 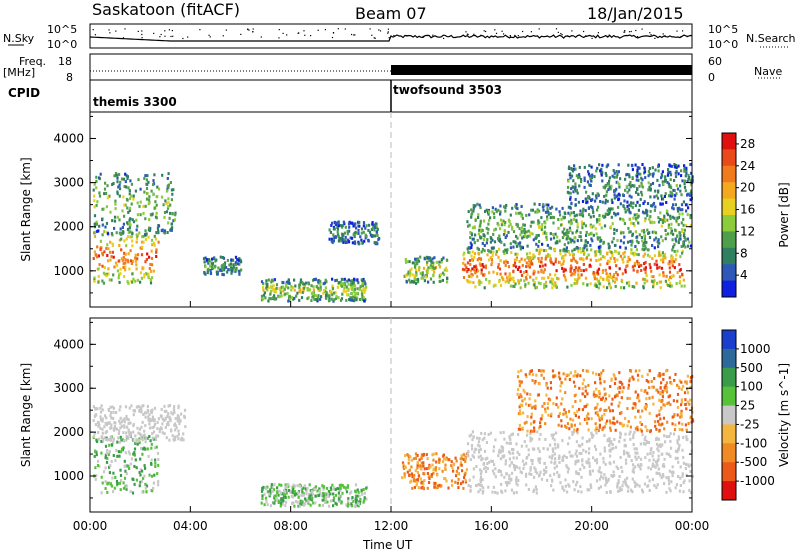 What do you see at coordinates (729, 340) in the screenshot?
I see `colorbar-swatch` at bounding box center [729, 340].